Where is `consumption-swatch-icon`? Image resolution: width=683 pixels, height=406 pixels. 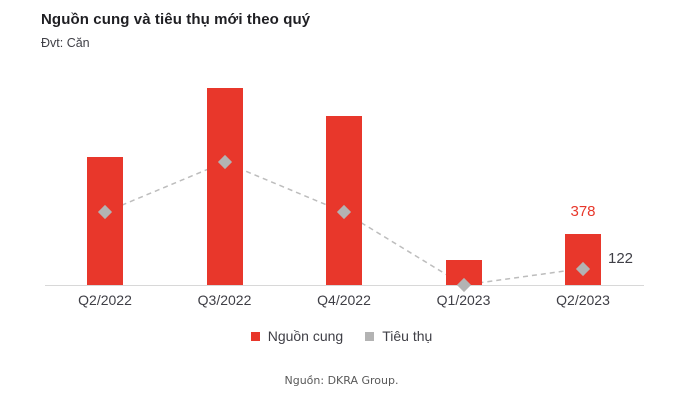 consumption-swatch-icon is located at coordinates (370, 336).